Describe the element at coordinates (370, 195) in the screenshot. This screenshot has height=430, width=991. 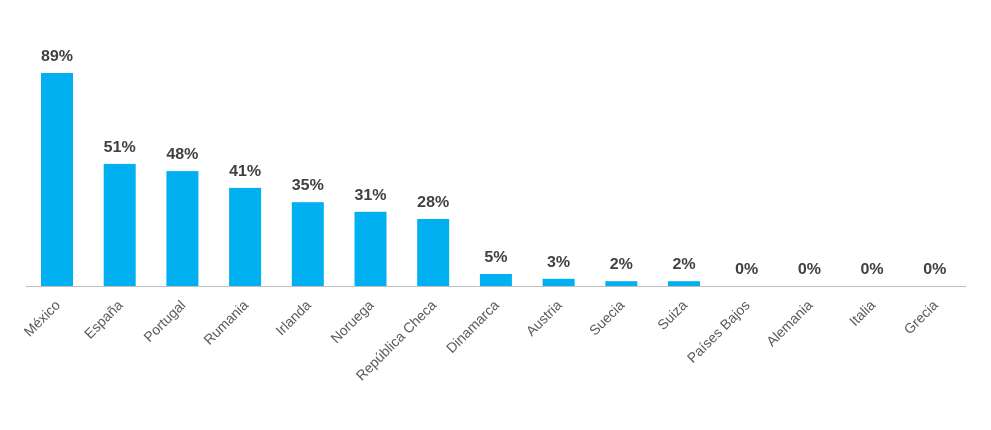
I see `data-label-6: 31%` at that location.